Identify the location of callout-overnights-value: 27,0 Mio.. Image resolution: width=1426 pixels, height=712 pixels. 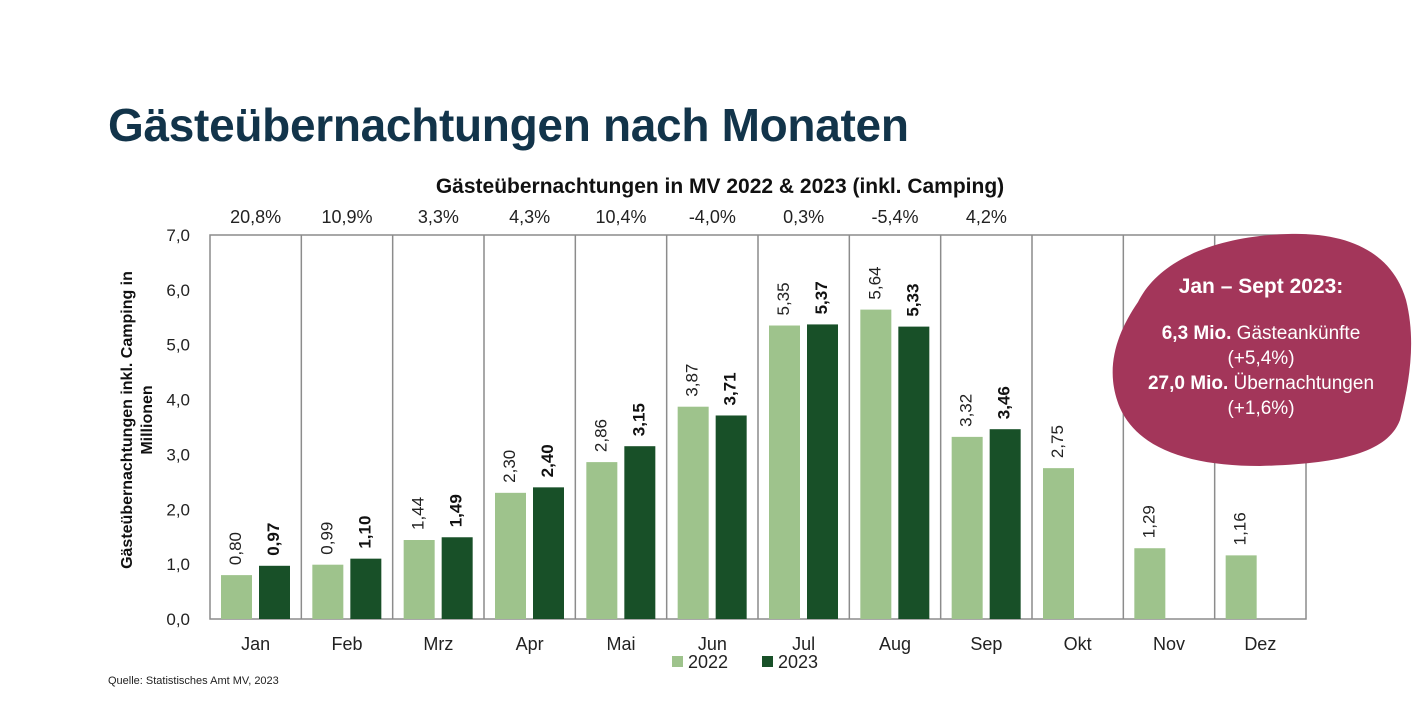
(1188, 383).